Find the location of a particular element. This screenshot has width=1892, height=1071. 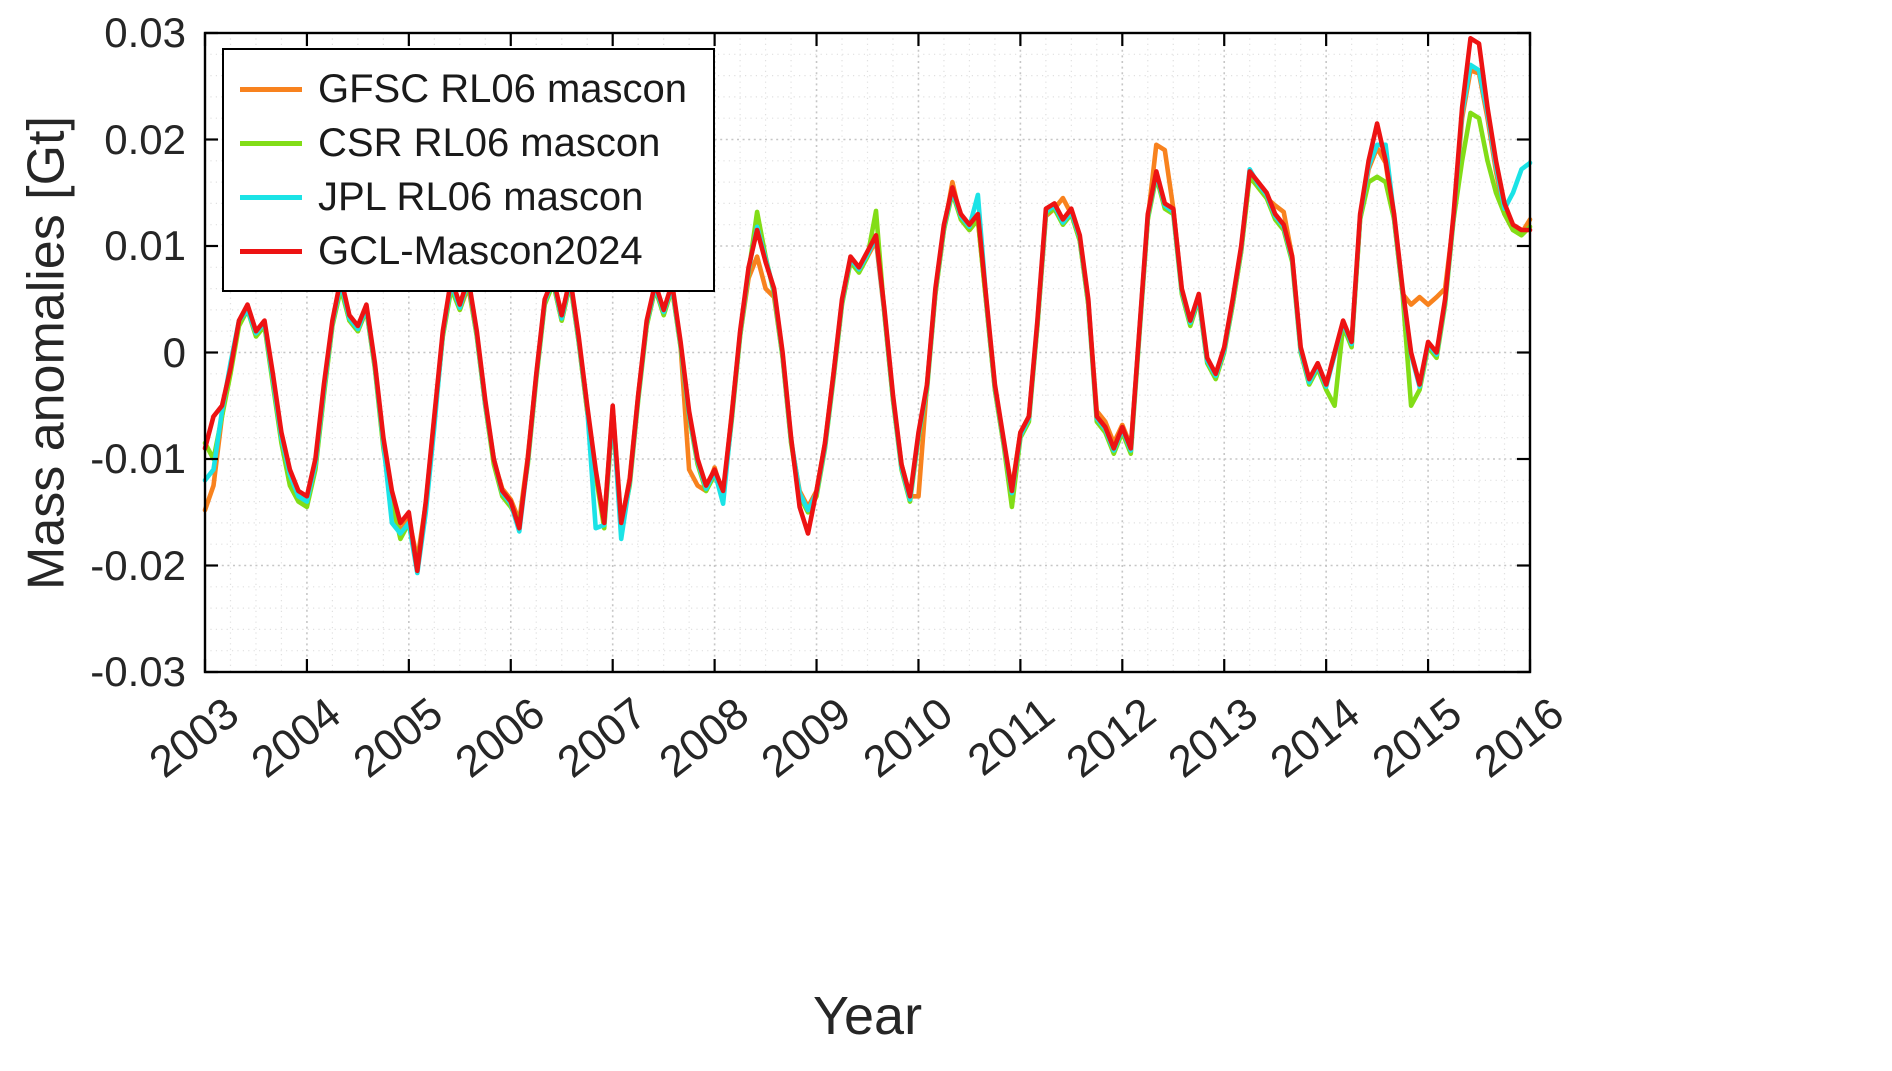

legend-label: GFSC RL06 mascon is located at coordinates (503, 89).